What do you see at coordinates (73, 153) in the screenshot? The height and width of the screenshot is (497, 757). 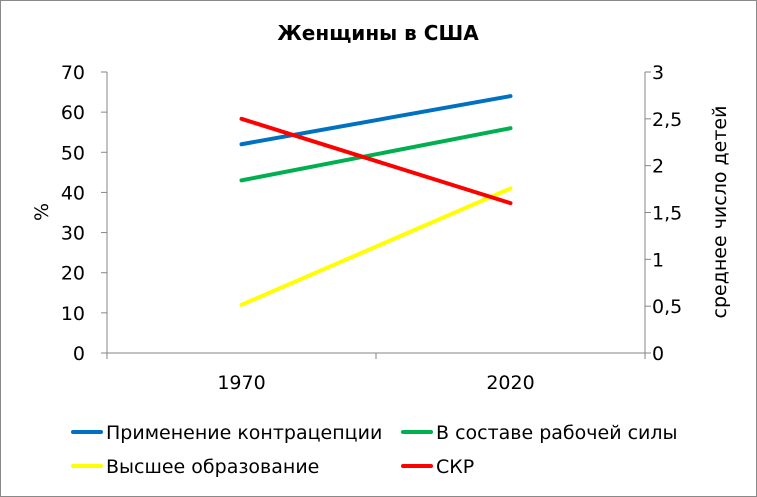 I see `left-tick-label: 50` at bounding box center [73, 153].